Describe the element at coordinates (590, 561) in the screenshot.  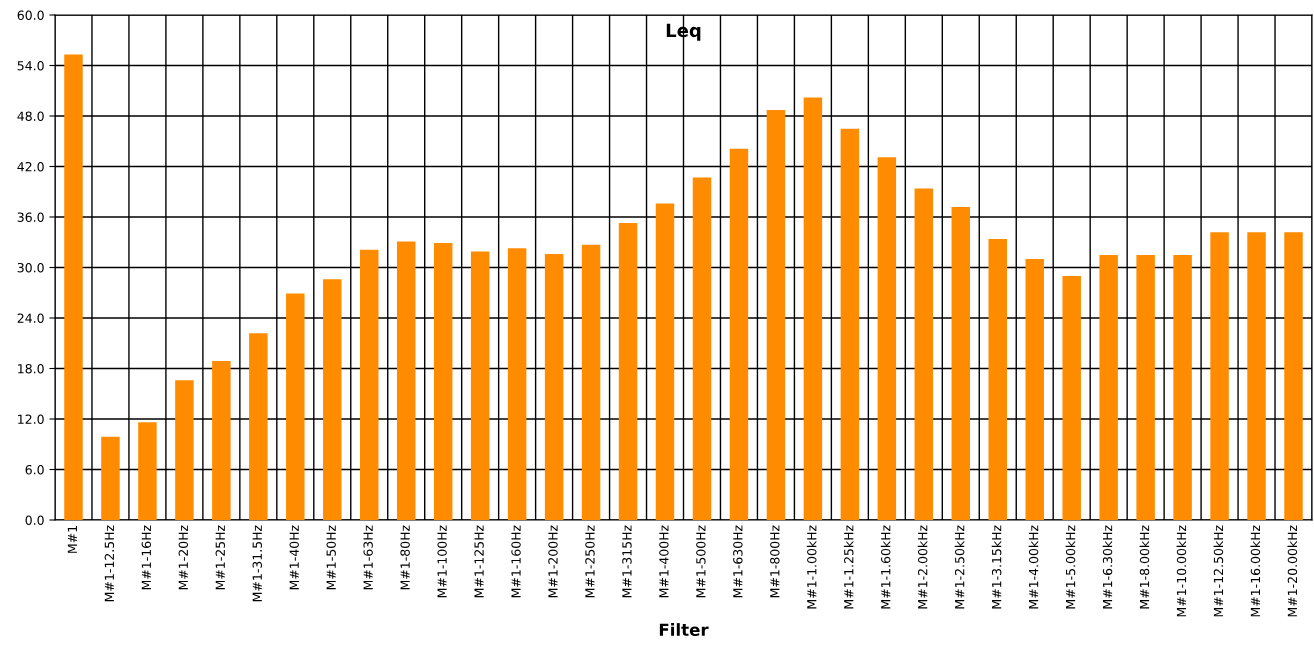
I see `x-tick-label: M#1-250Hz` at that location.